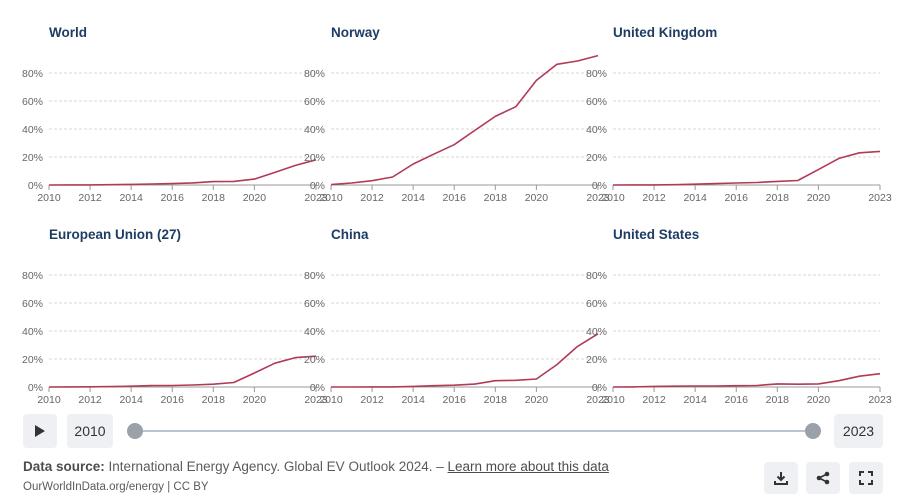 Image resolution: width=898 pixels, height=502 pixels. Describe the element at coordinates (474, 431) in the screenshot. I see `timeline-track` at that location.